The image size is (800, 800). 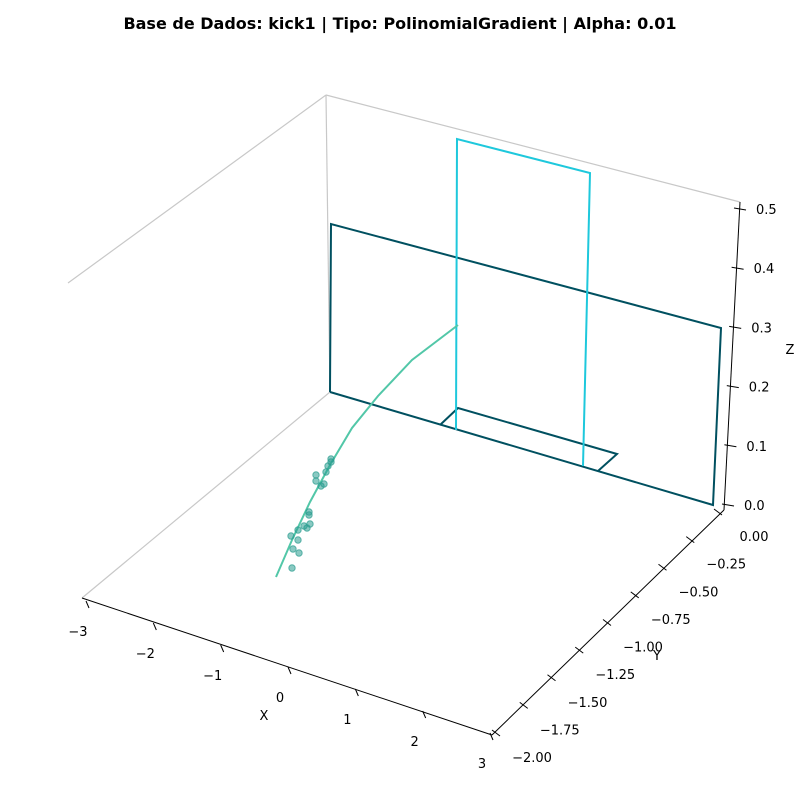 I want to click on z-axis-label: Z, so click(x=790, y=350).